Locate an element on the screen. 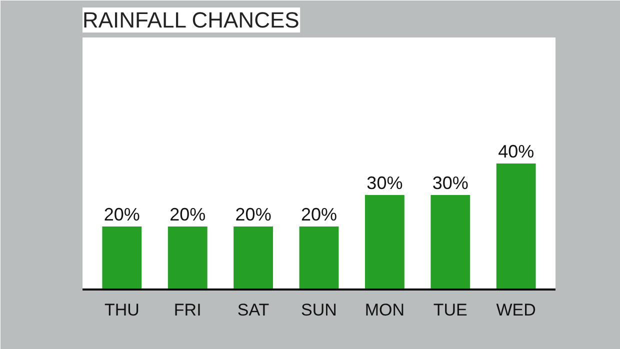  x-tick-label: MON is located at coordinates (384, 310).